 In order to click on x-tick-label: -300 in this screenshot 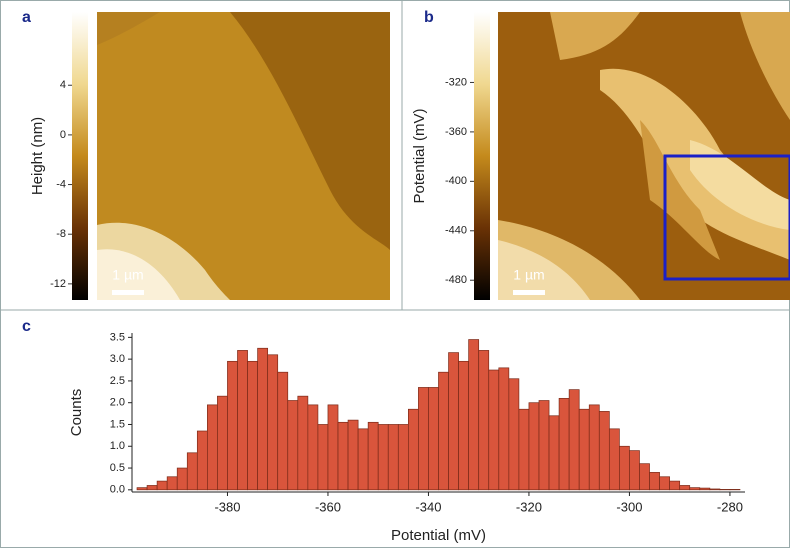, I will do `click(629, 506)`.